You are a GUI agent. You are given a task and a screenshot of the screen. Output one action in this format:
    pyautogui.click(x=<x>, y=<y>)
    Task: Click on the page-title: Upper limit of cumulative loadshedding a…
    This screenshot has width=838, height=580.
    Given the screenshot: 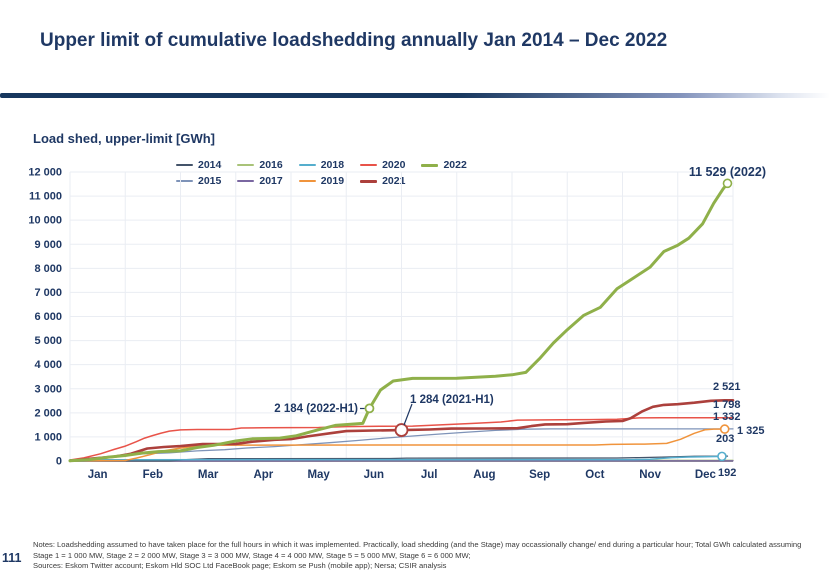 What is the action you would take?
    pyautogui.click(x=354, y=40)
    